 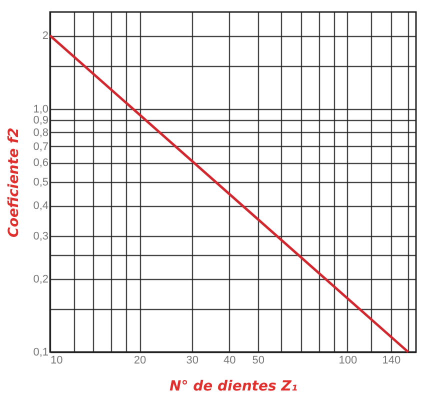 What do you see at coordinates (40, 236) in the screenshot?
I see `y-tick-label: 0,3` at bounding box center [40, 236].